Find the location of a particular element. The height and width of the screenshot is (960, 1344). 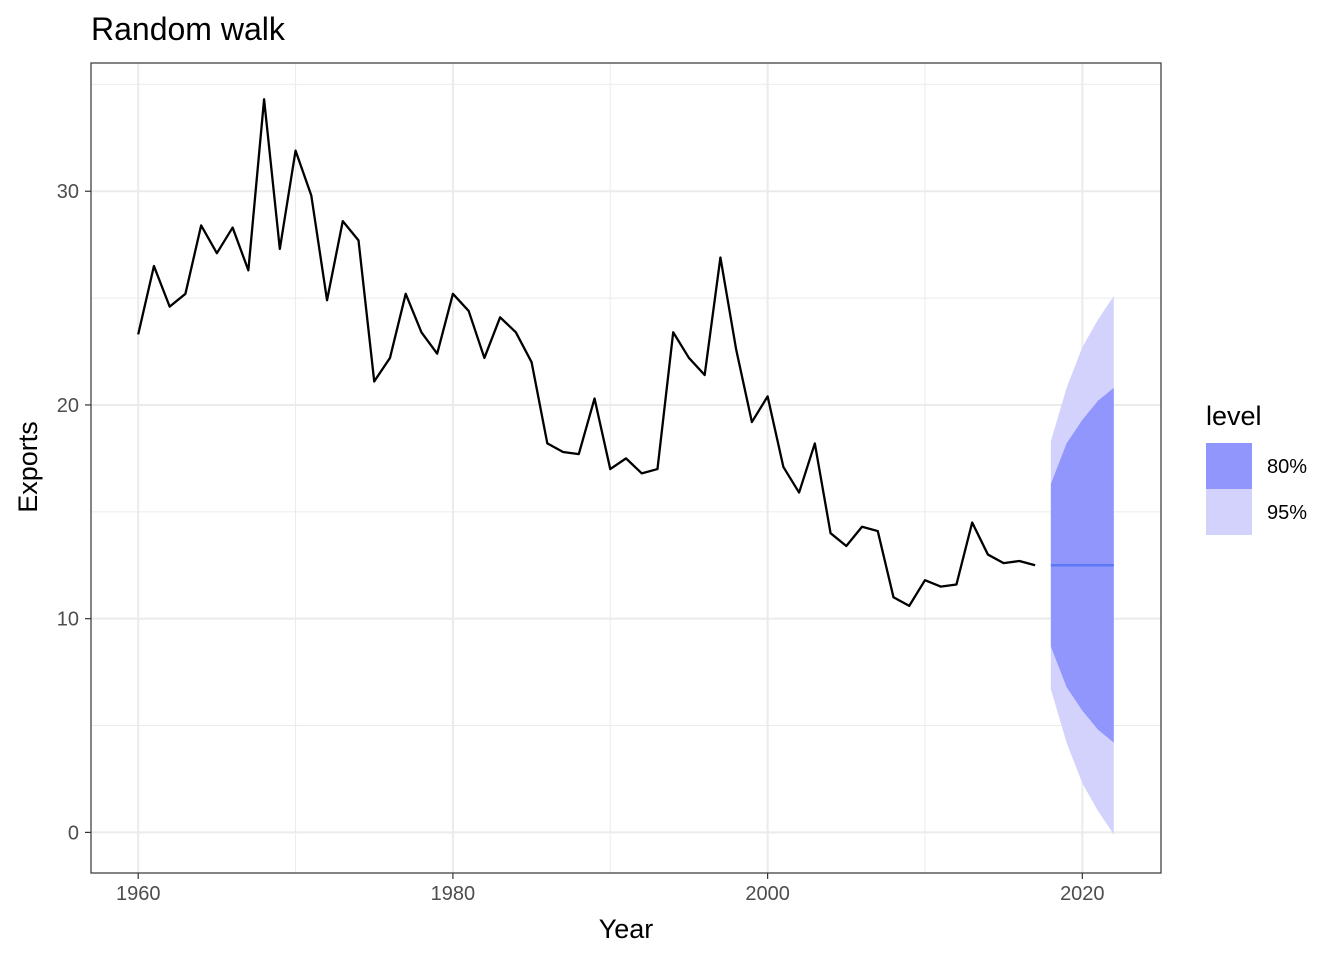

legend-title: level is located at coordinates (1234, 416).